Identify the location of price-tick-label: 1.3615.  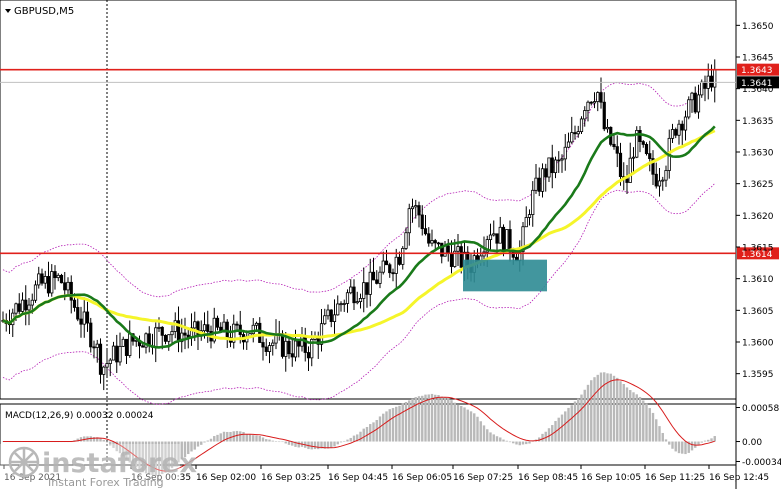
(758, 249).